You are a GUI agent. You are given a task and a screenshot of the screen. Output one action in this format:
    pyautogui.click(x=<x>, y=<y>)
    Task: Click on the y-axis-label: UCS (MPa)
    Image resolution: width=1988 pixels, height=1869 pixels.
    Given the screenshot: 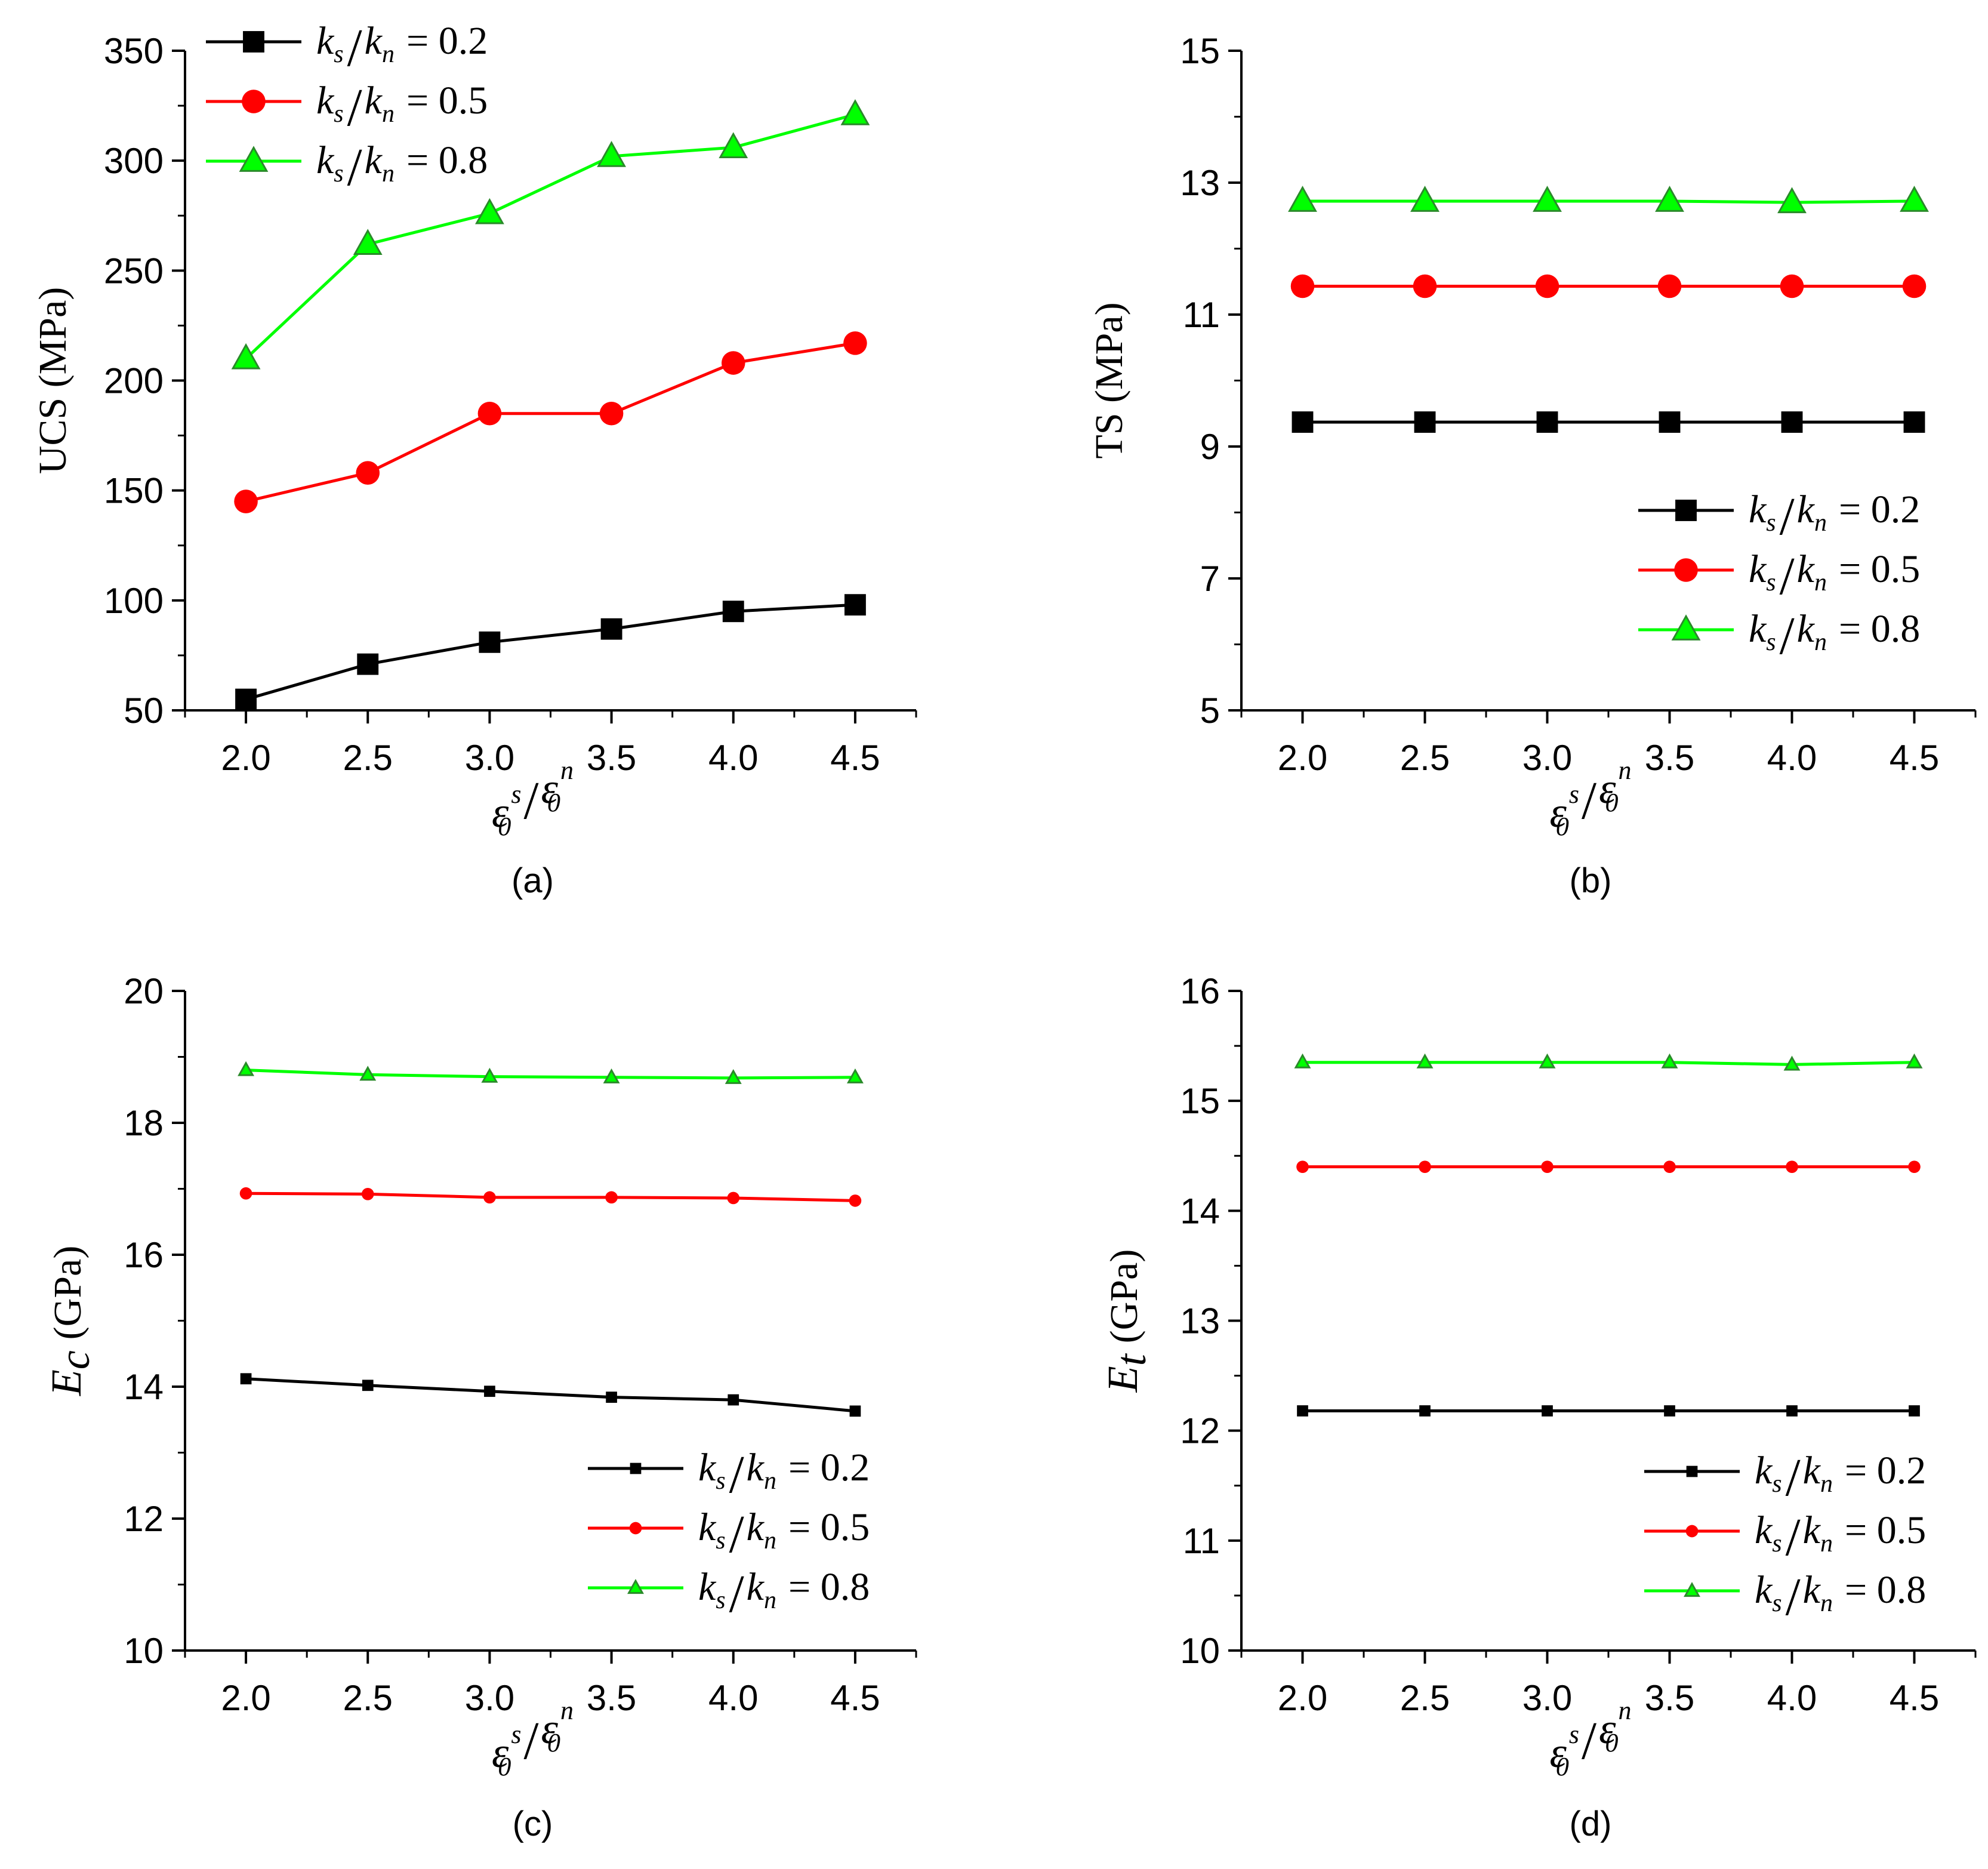 What is the action you would take?
    pyautogui.click(x=53, y=381)
    